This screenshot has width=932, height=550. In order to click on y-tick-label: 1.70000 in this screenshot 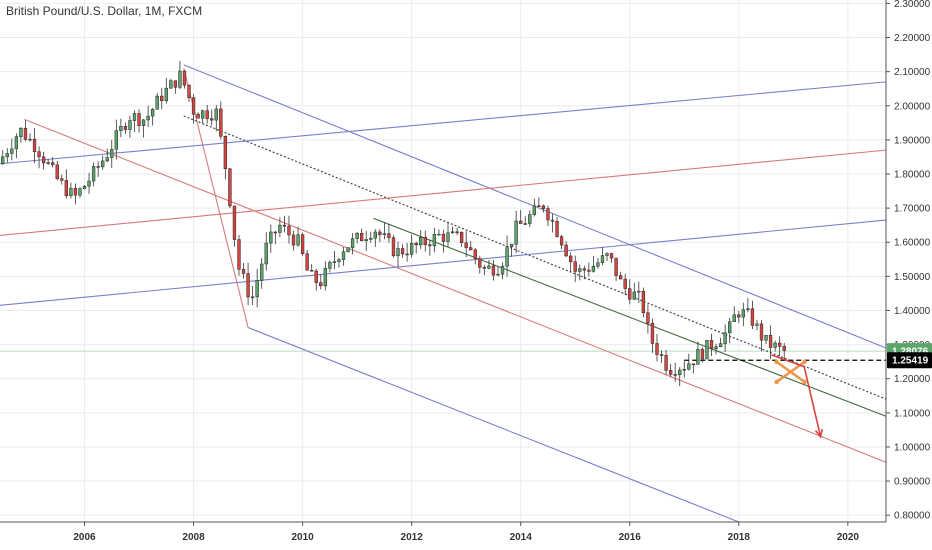, I will do `click(912, 209)`.